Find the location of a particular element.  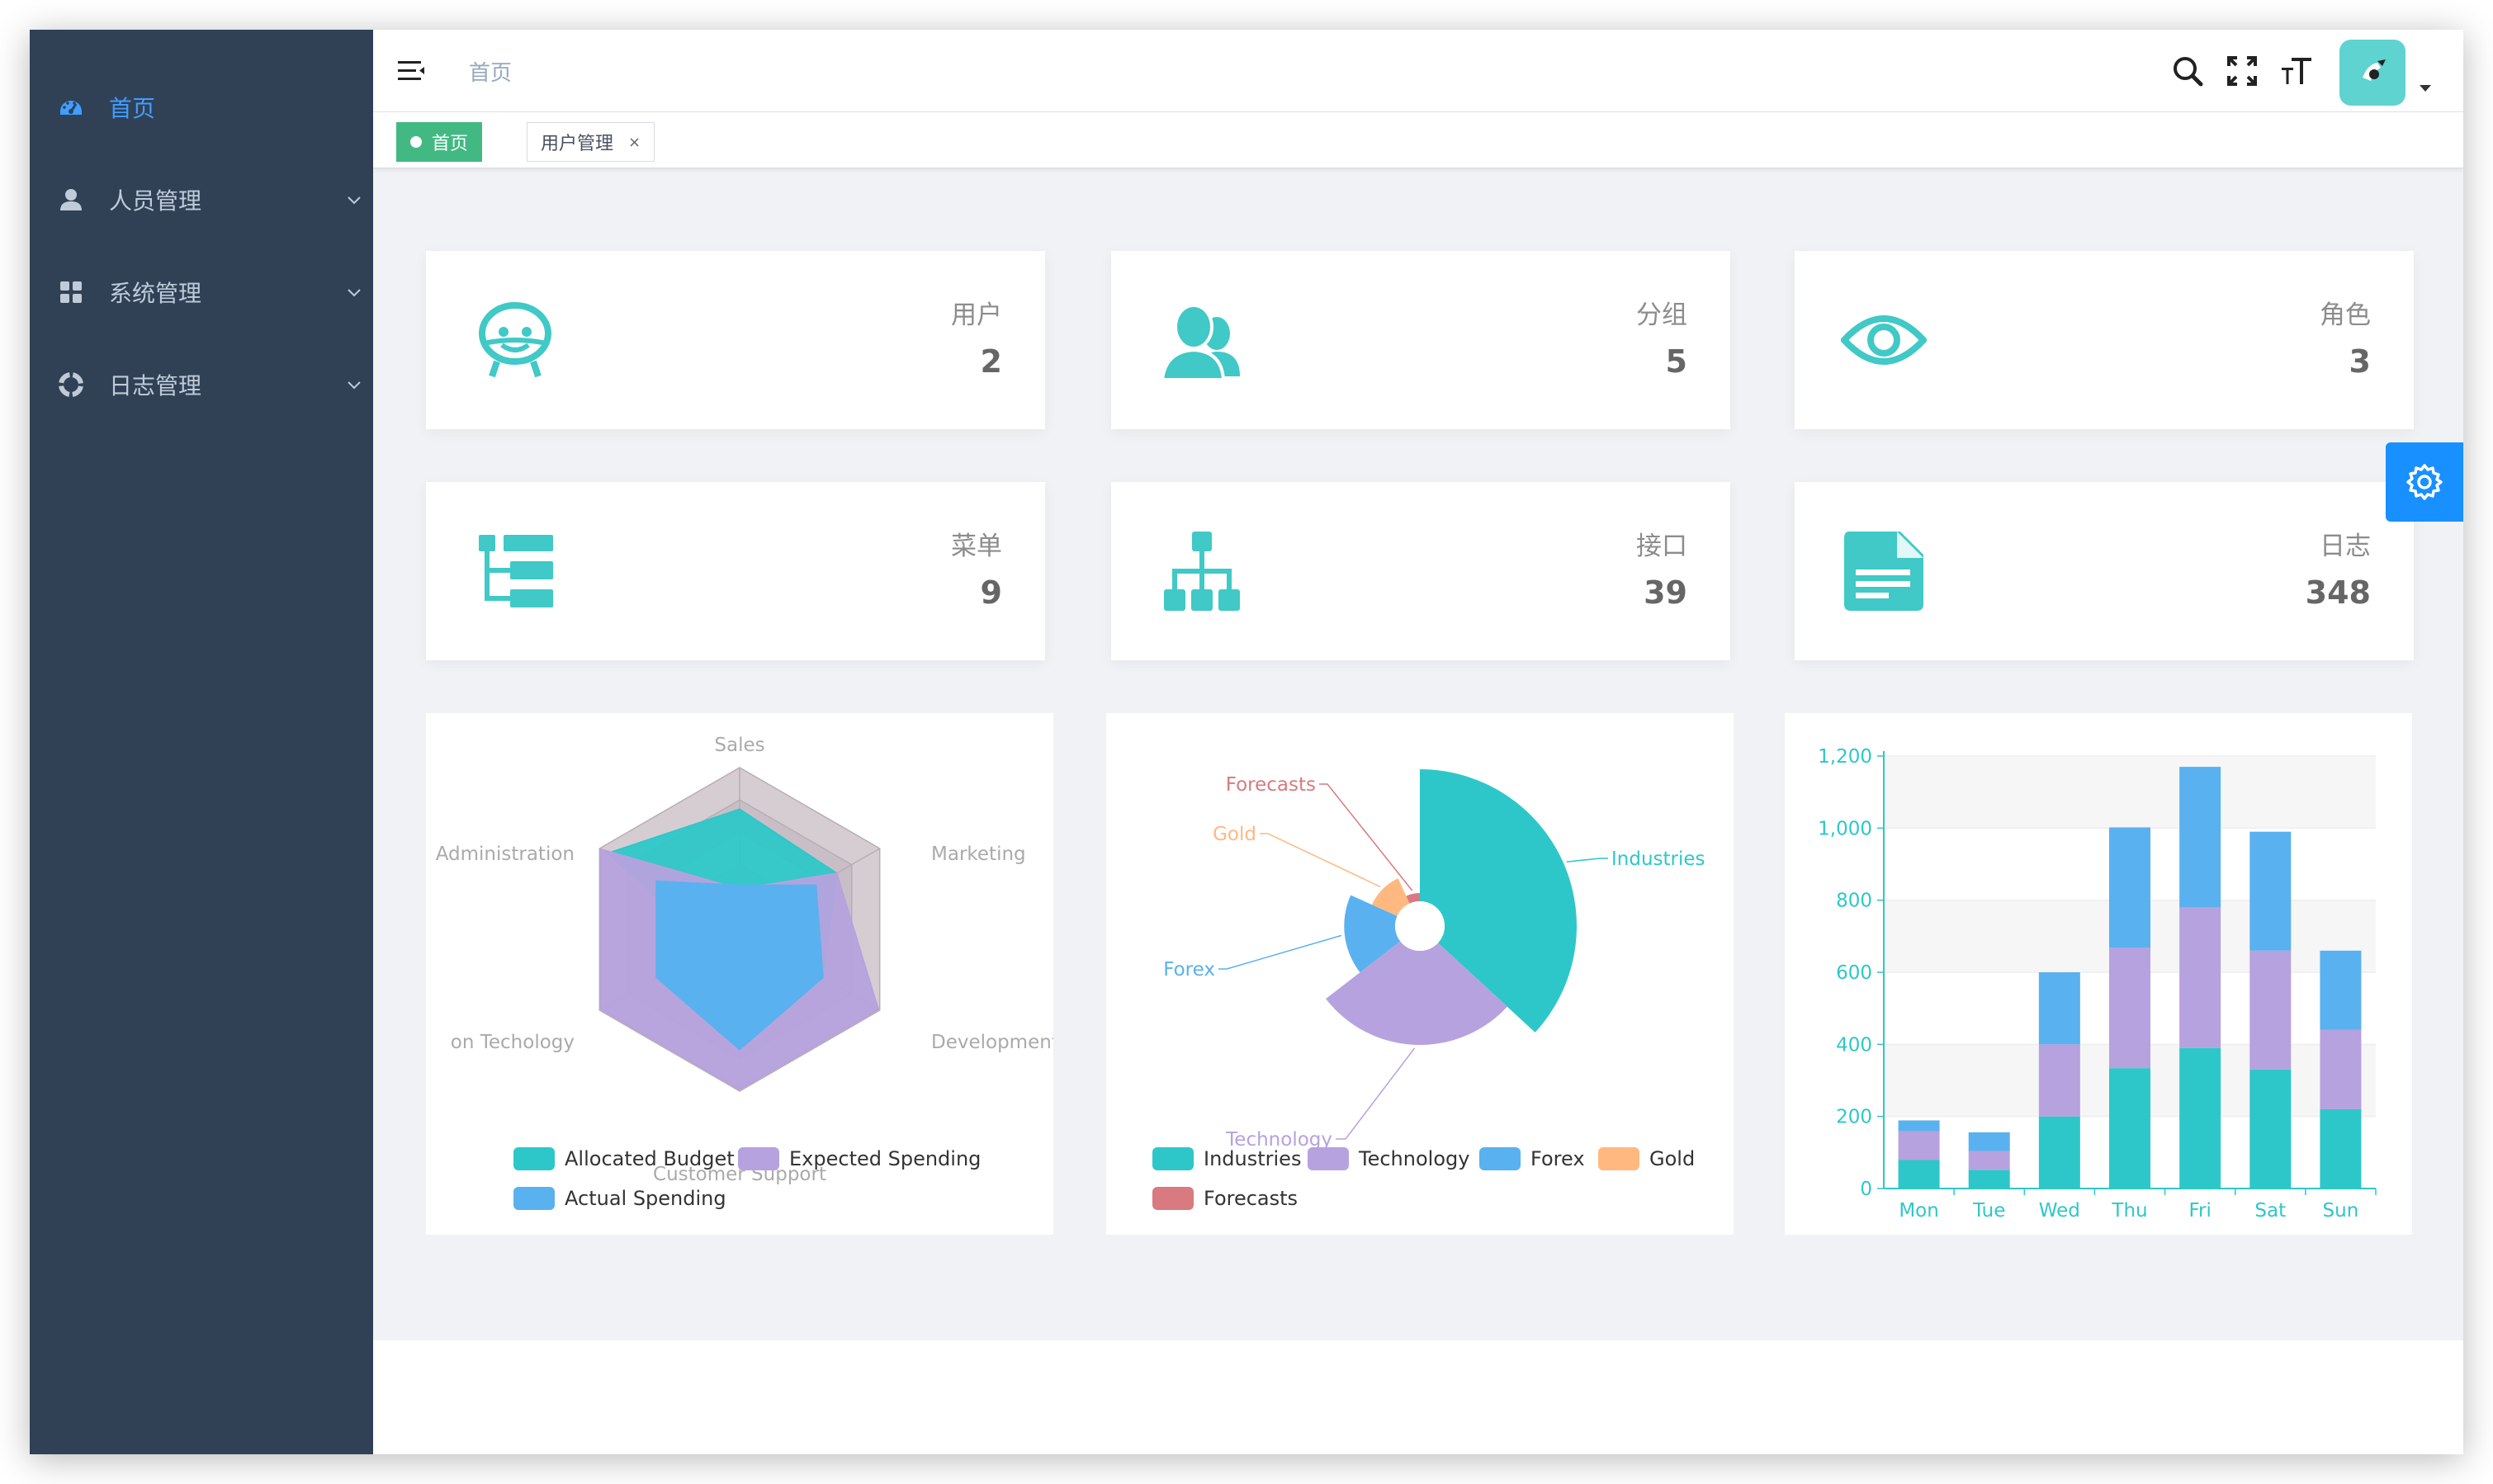

navbar: 首页 is located at coordinates (1418, 71).